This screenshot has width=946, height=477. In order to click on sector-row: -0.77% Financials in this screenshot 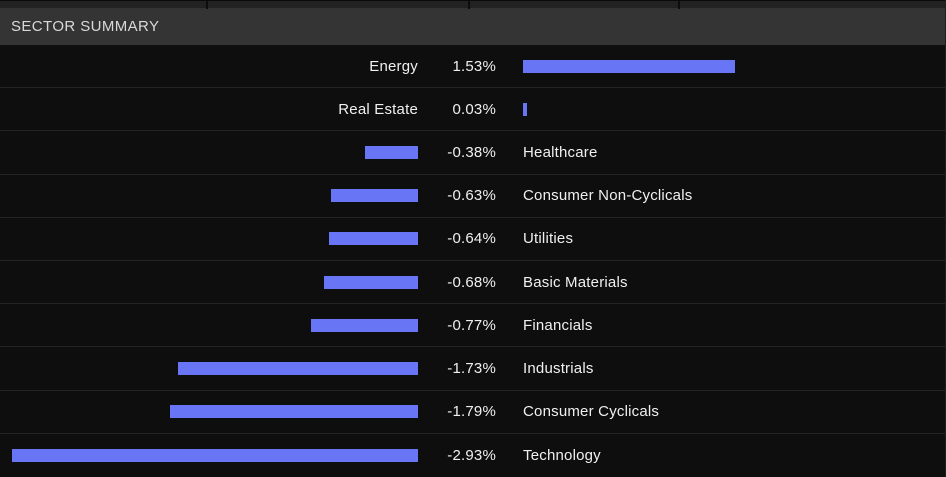, I will do `click(472, 326)`.